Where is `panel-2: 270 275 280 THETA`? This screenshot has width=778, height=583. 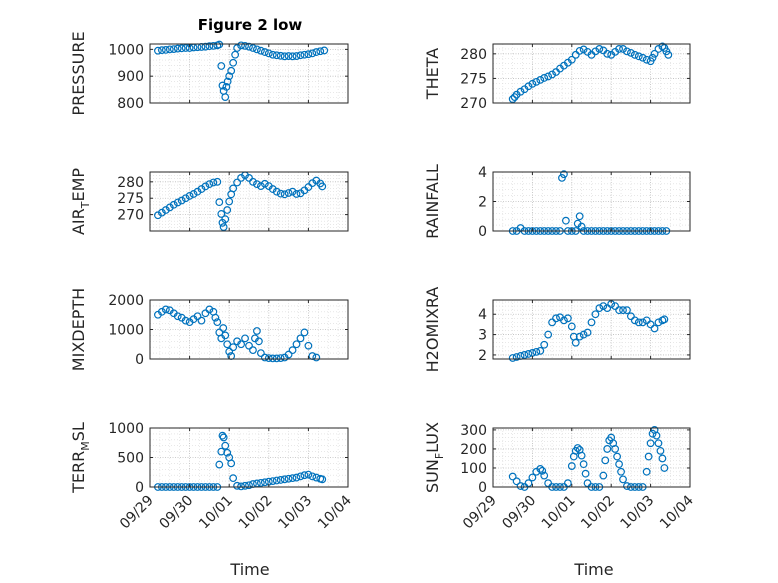 panel-2: 270 275 280 THETA is located at coordinates (557, 77).